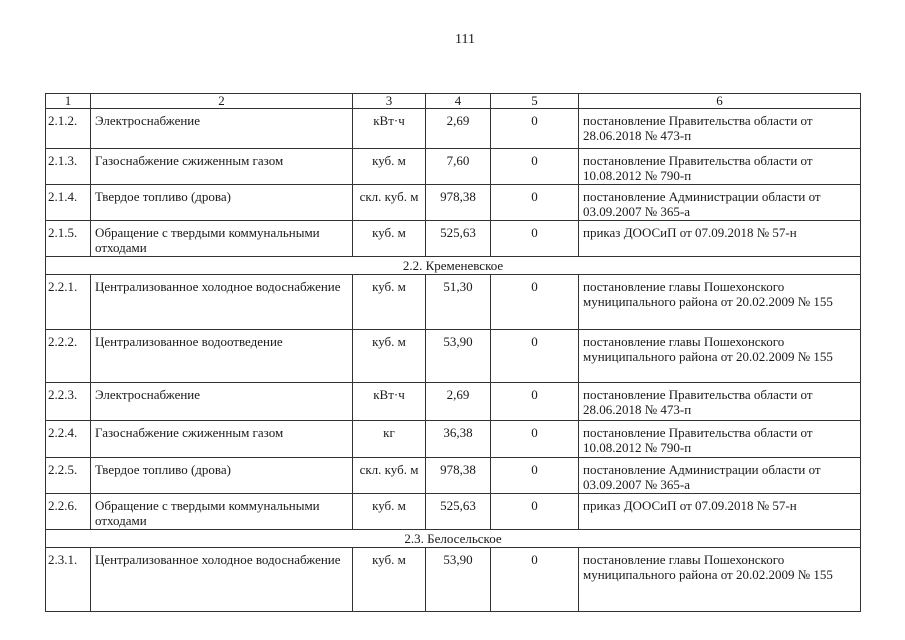 The width and height of the screenshot is (905, 640). I want to click on header-row: 1 2 3 4 5 6, so click(453, 101).